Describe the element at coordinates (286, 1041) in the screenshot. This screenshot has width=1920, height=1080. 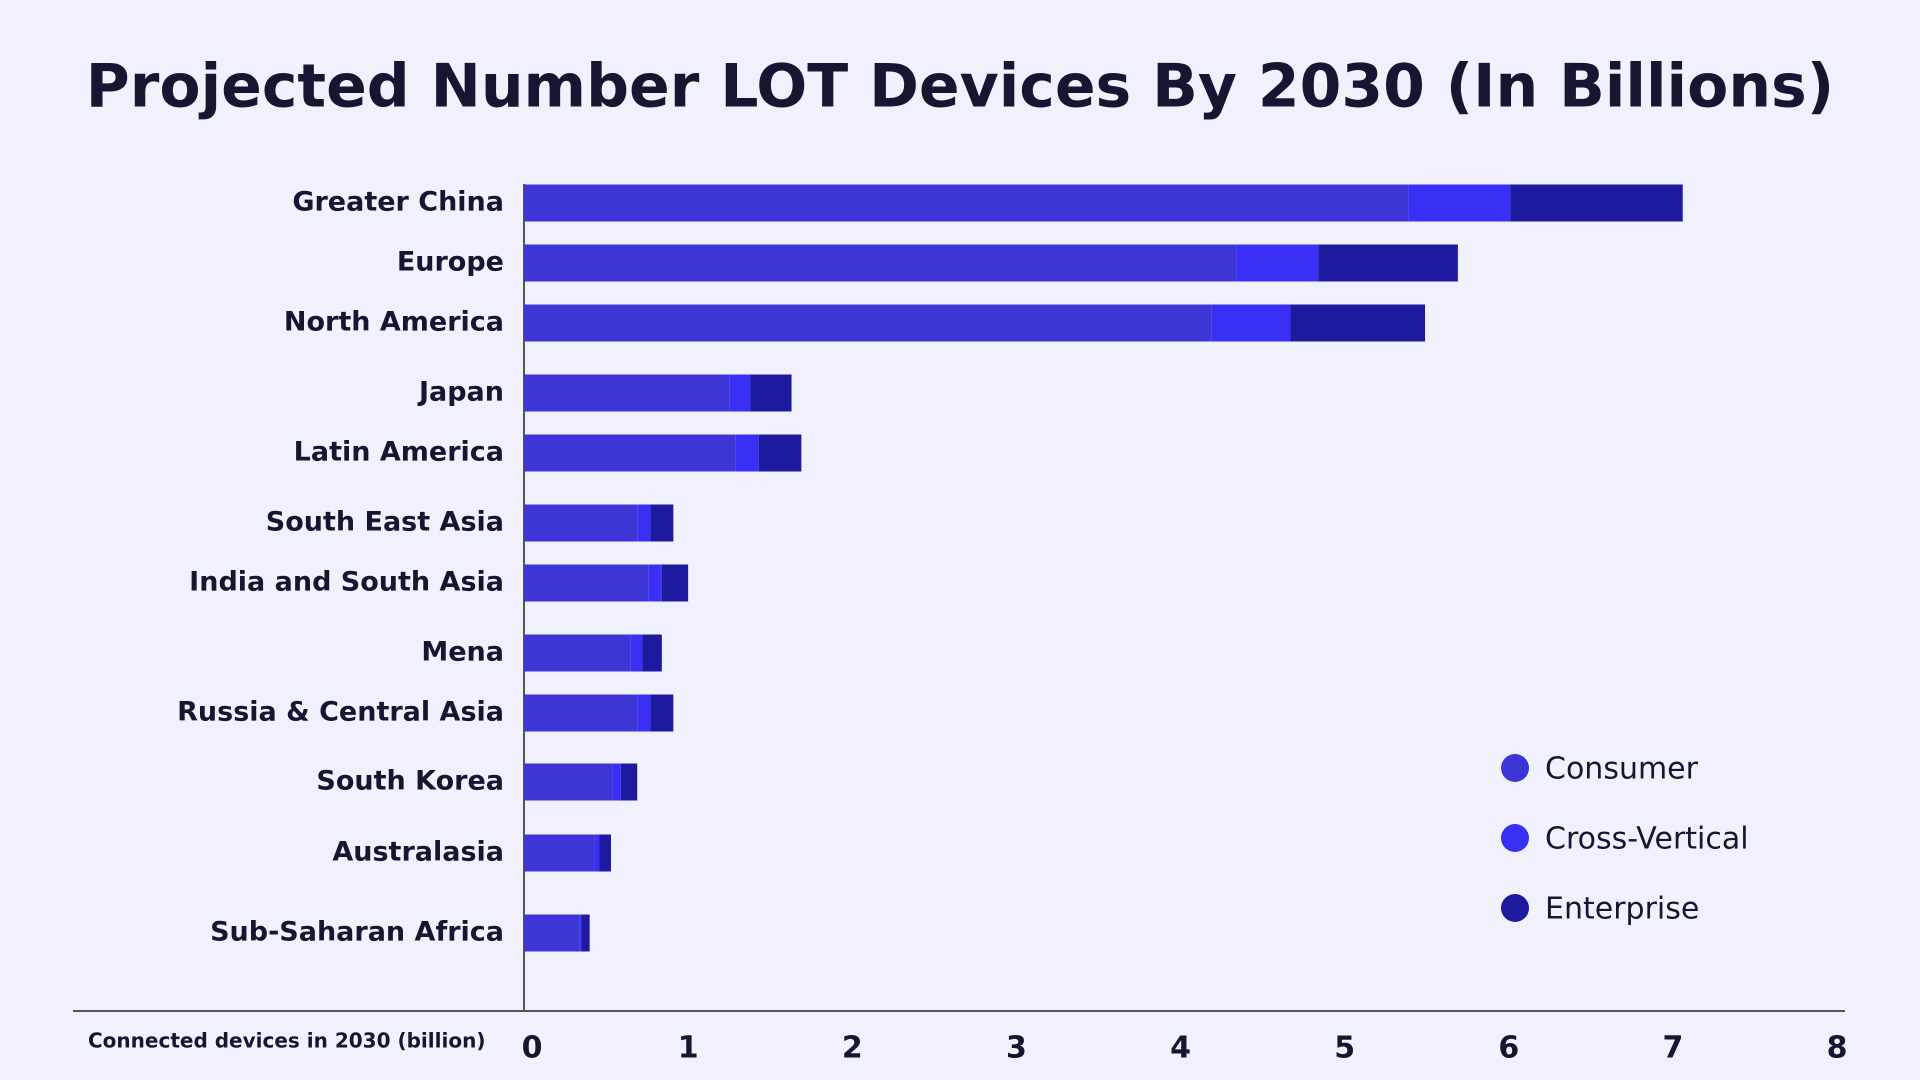
I see `x-axis-label: Connected devices in 2030 (billion)` at that location.